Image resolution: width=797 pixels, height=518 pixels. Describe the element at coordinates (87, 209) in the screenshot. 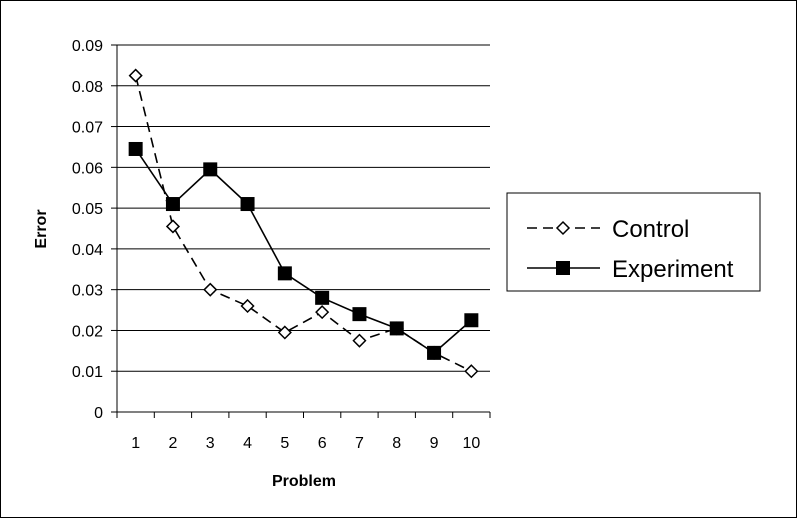

I see `y-tick-label: 0.05` at that location.